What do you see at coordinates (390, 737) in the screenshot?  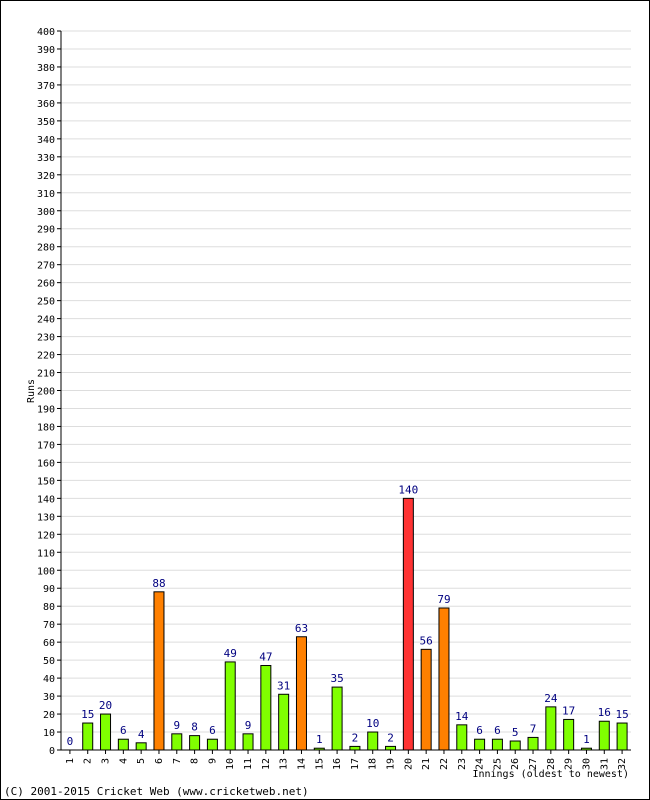 I see `data-label-19: 2` at bounding box center [390, 737].